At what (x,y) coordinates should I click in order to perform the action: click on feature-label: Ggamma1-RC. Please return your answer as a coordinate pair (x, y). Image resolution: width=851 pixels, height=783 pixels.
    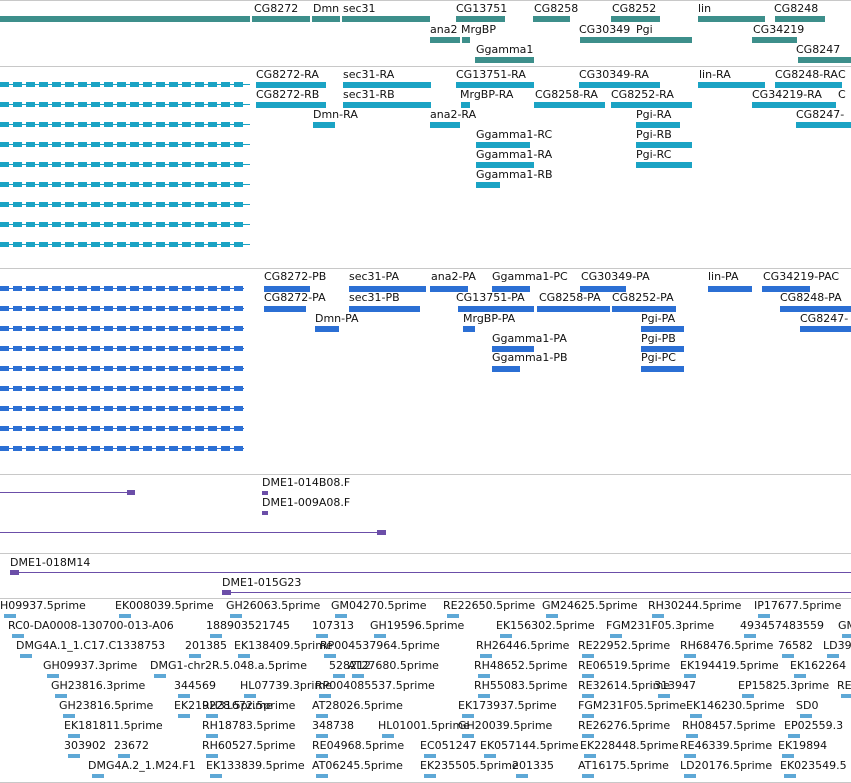
    Looking at the image, I should click on (514, 134).